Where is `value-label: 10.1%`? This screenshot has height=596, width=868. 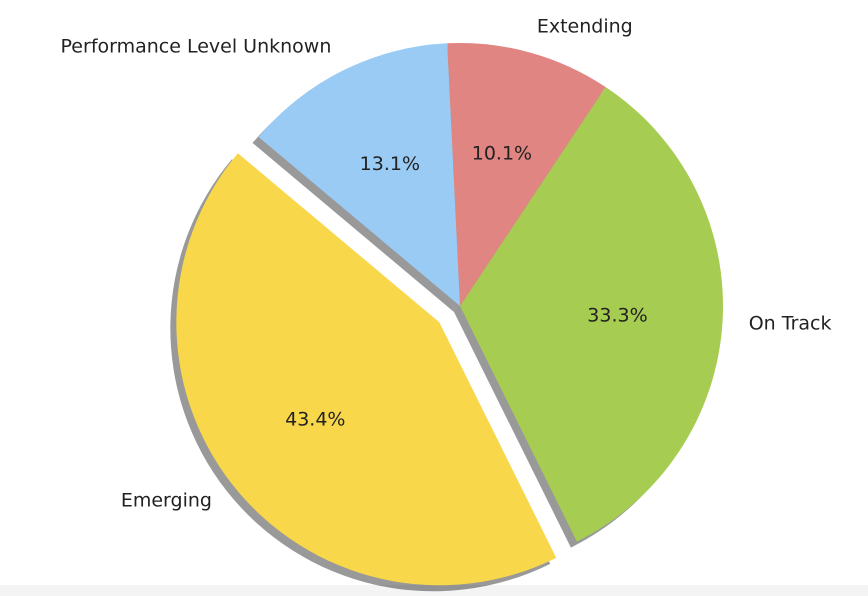
value-label: 10.1% is located at coordinates (502, 153).